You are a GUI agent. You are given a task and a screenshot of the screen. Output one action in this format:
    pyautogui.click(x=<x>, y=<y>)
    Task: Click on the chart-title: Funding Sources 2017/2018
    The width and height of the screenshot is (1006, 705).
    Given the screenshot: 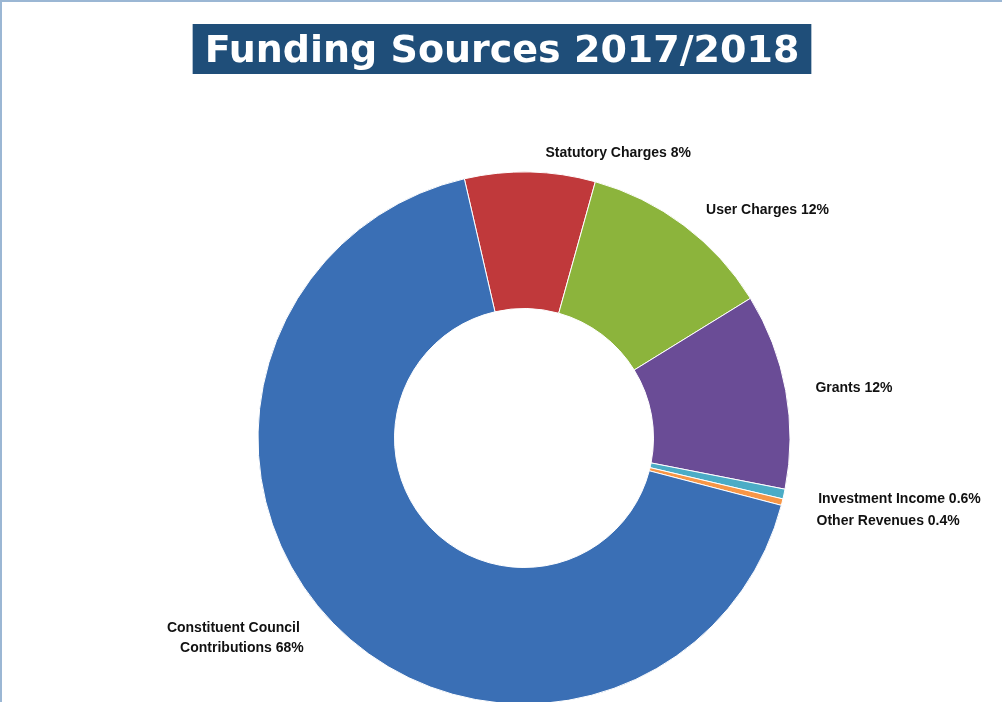 What is the action you would take?
    pyautogui.click(x=502, y=49)
    